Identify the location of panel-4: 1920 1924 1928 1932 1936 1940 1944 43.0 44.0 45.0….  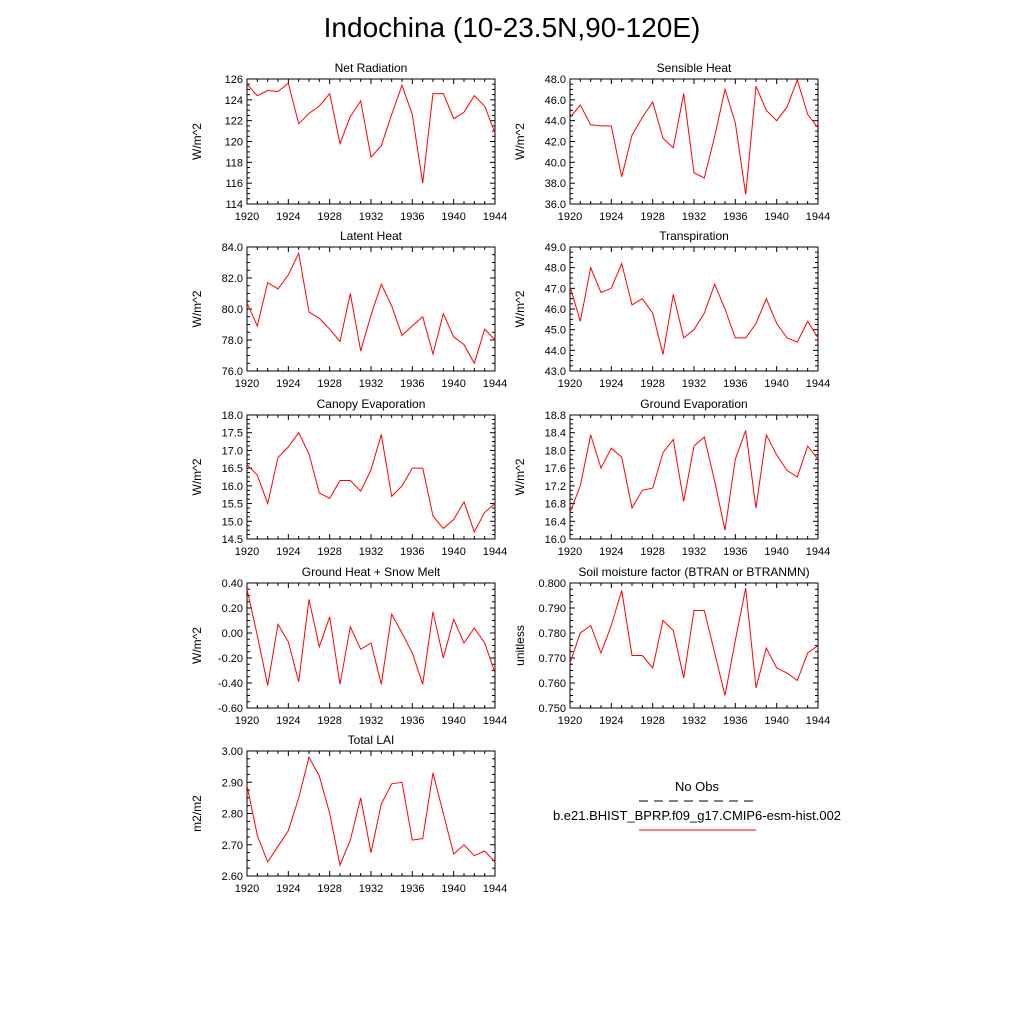
(671, 309).